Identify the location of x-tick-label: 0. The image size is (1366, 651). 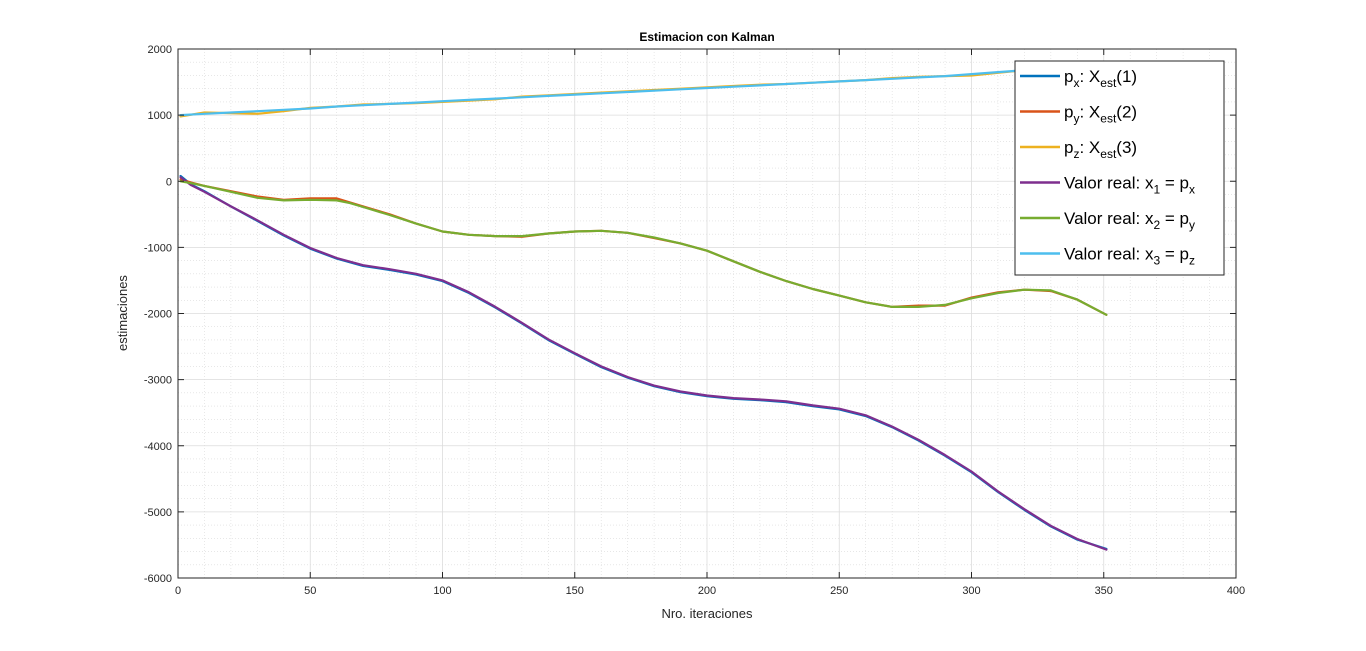
(178, 591).